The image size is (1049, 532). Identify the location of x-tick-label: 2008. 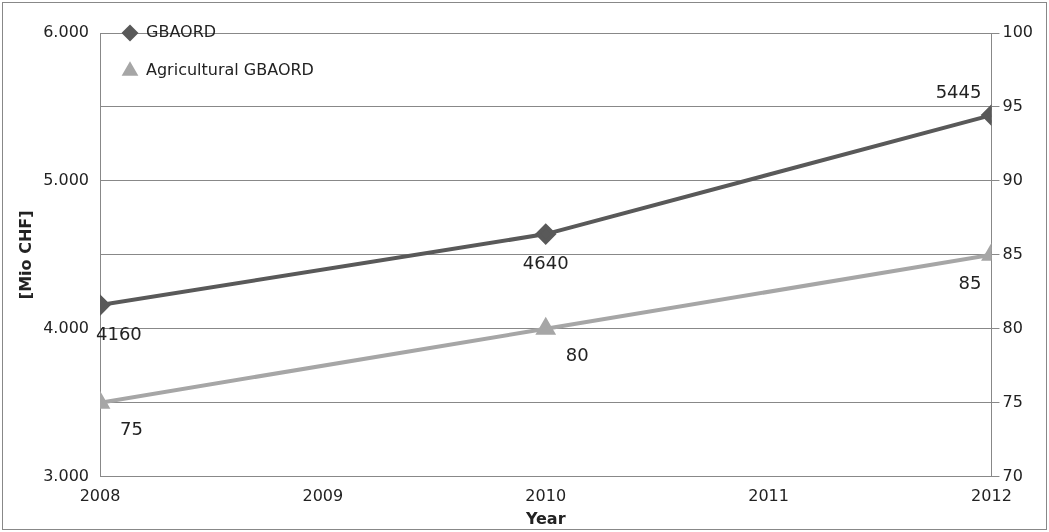
(100, 496).